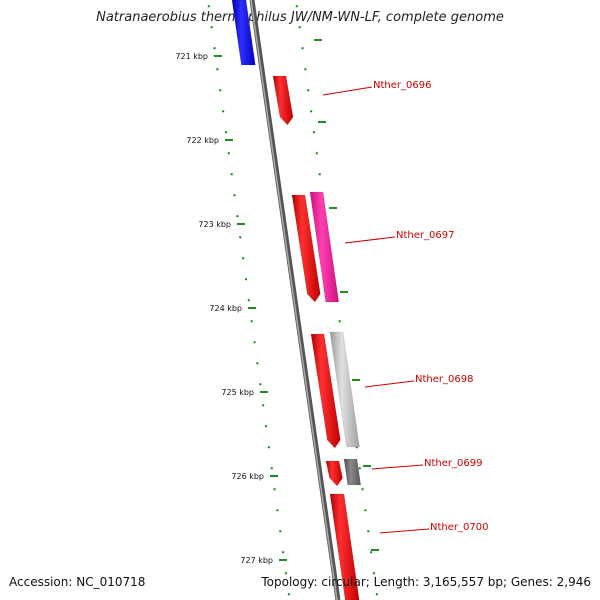  What do you see at coordinates (402, 85) in the screenshot?
I see `gene-label: Nther_0696` at bounding box center [402, 85].